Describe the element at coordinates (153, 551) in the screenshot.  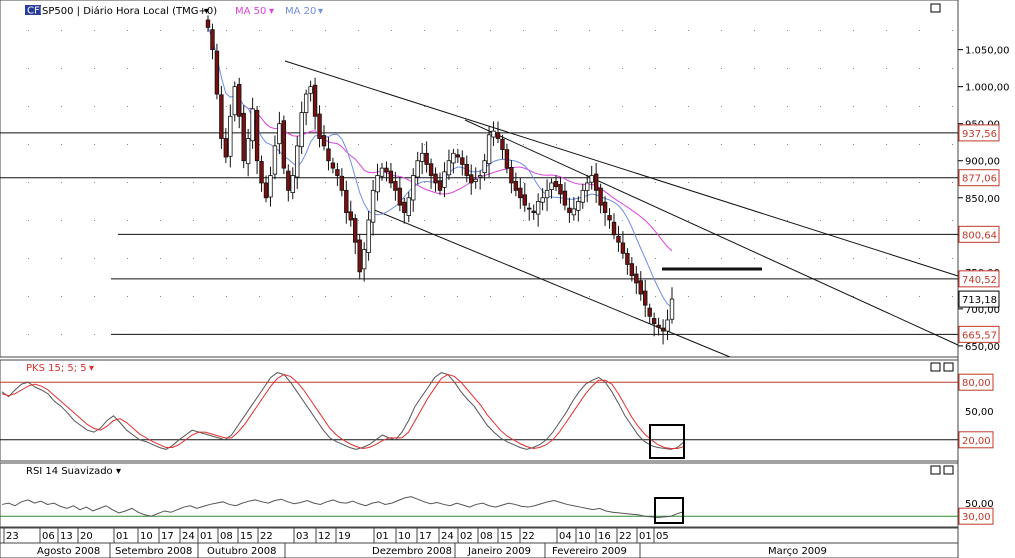
I see `date-month-label: Setembro 2008` at that location.